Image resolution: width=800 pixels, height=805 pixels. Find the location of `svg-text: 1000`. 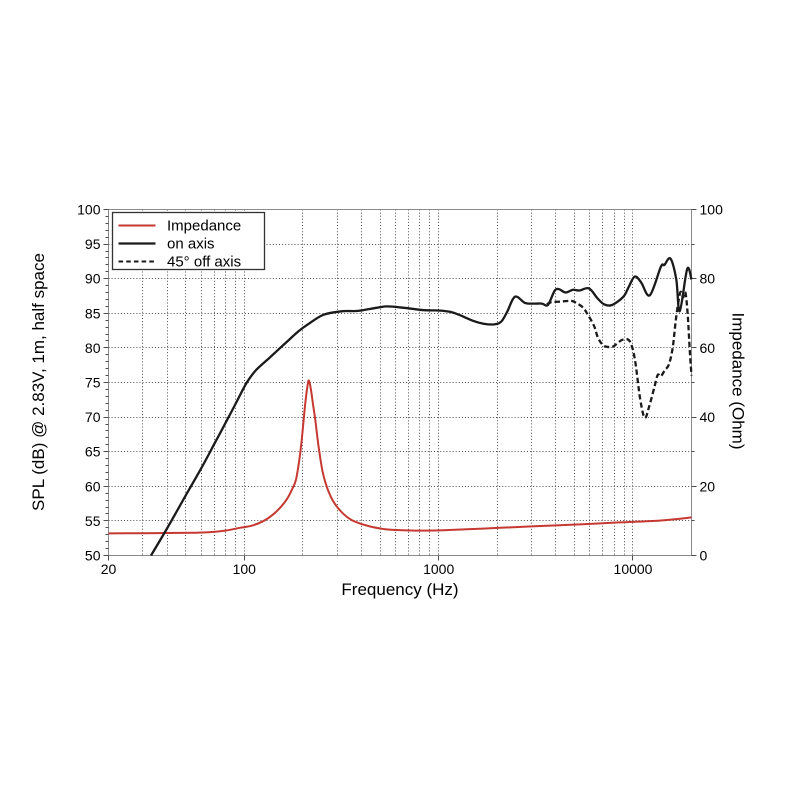

svg-text: 1000 is located at coordinates (438, 569).